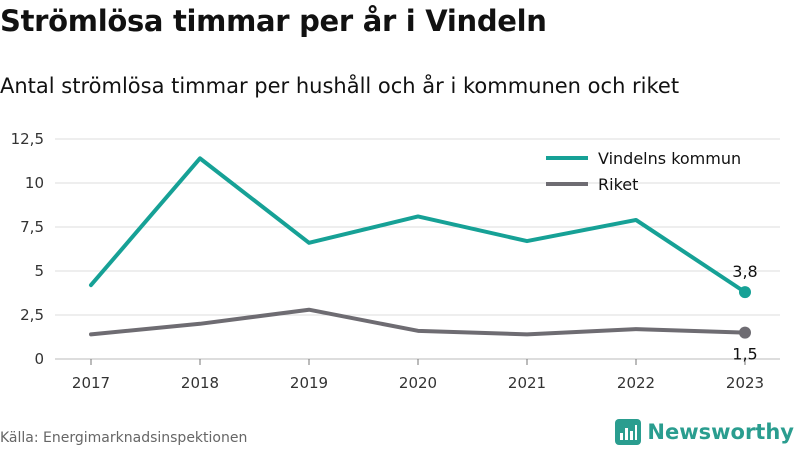 This screenshot has width=800, height=450. I want to click on source-note: Källa: Energimarknadsinspektionen, so click(124, 438).